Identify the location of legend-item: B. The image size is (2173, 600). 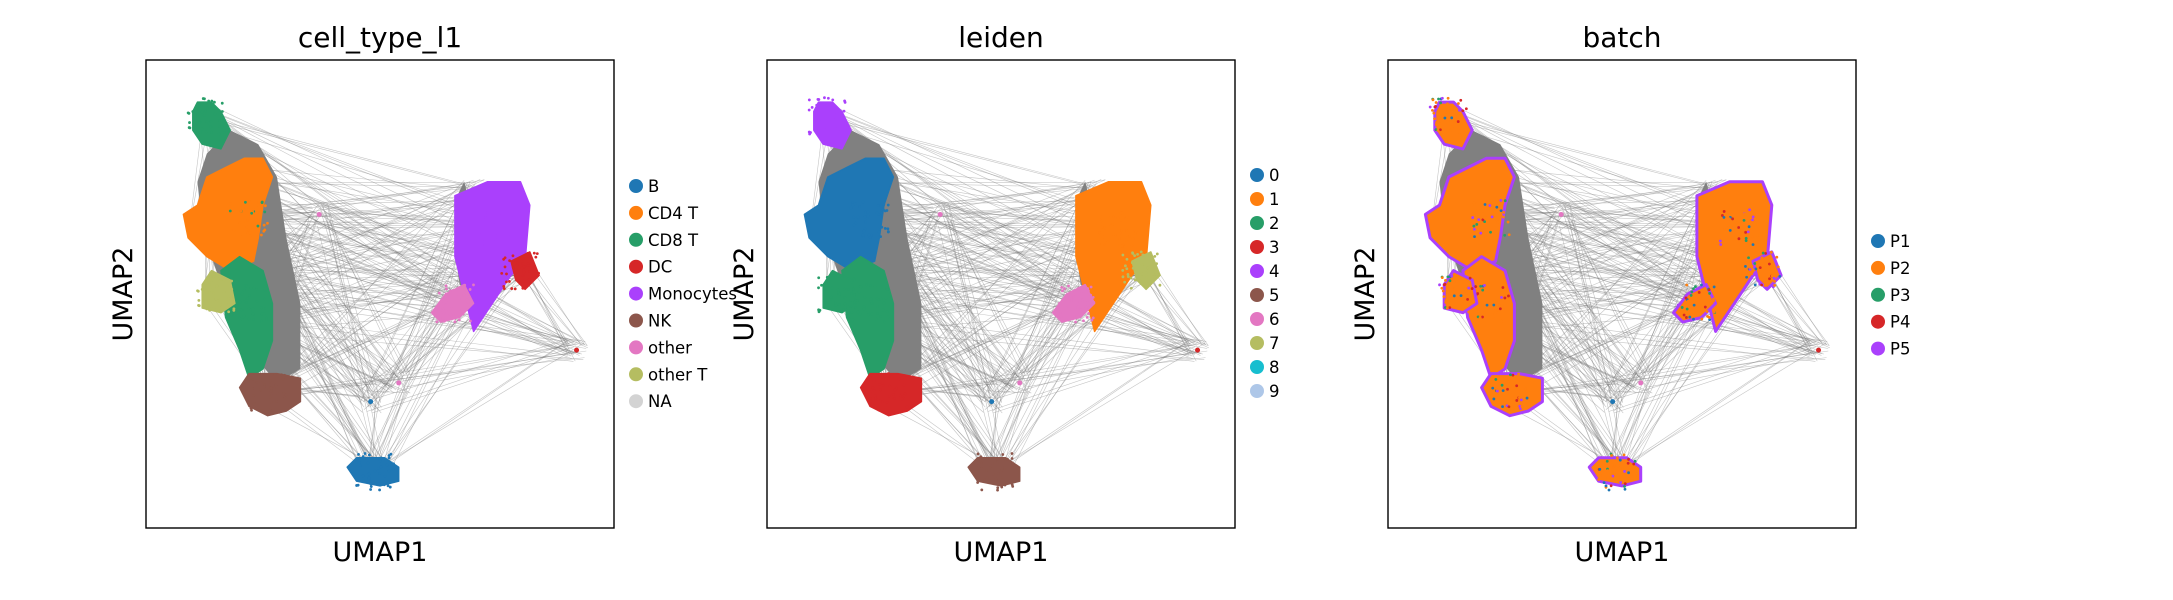
(644, 186).